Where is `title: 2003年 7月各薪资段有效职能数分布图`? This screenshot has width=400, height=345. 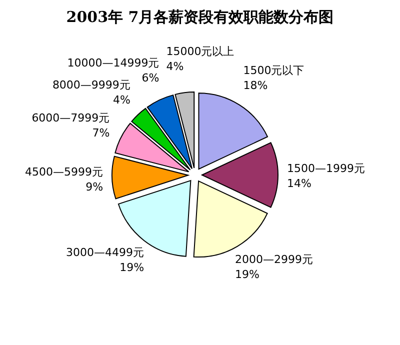
title: 2003年 7月各薪资段有效职能数分布图 is located at coordinates (200, 17).